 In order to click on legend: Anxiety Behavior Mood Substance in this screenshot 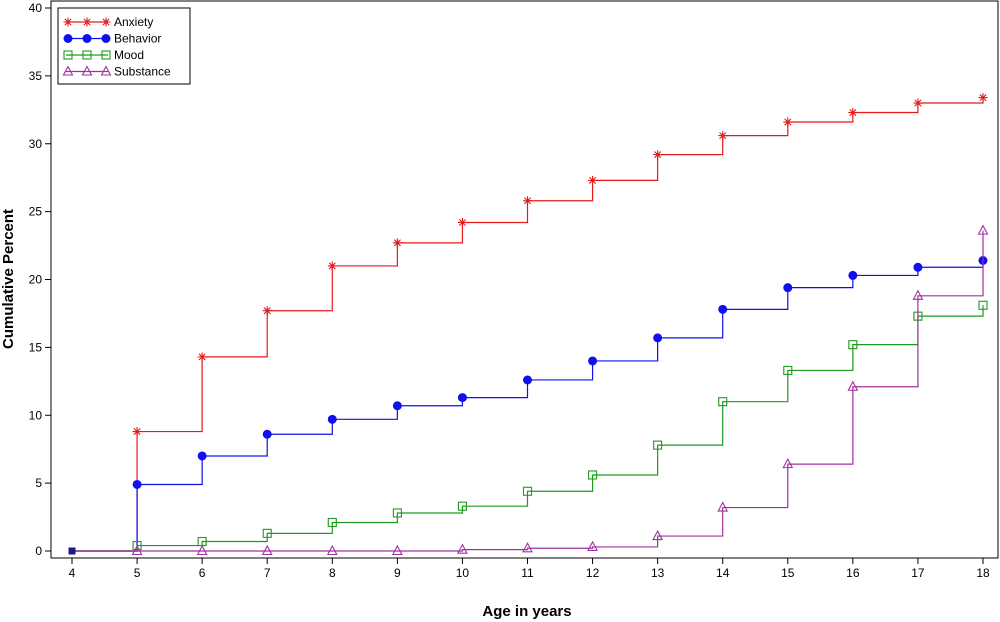, I will do `click(124, 46)`.